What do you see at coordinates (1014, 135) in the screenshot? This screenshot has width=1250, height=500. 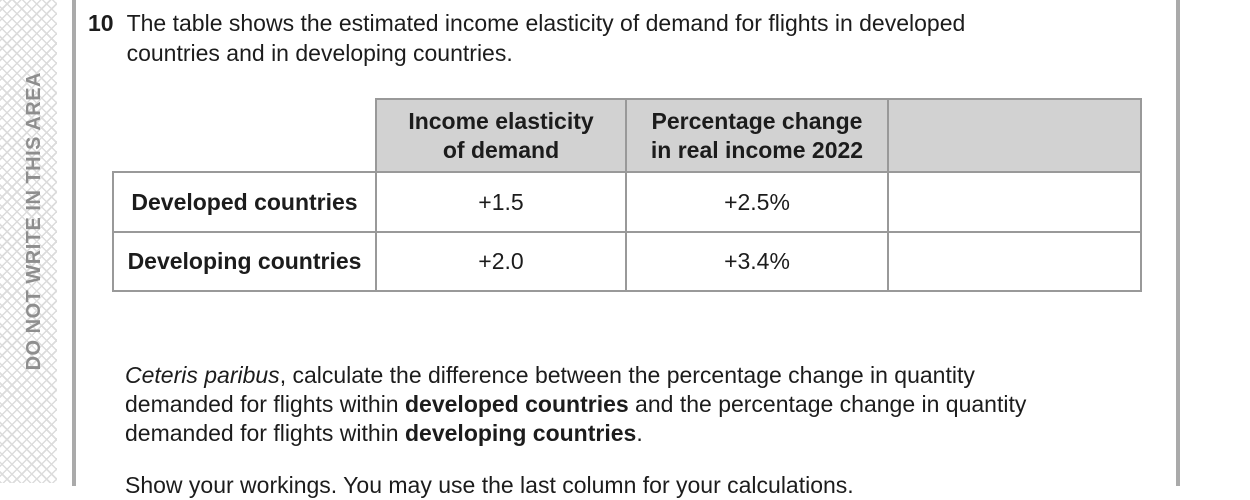 I see `table-header-workings-col` at bounding box center [1014, 135].